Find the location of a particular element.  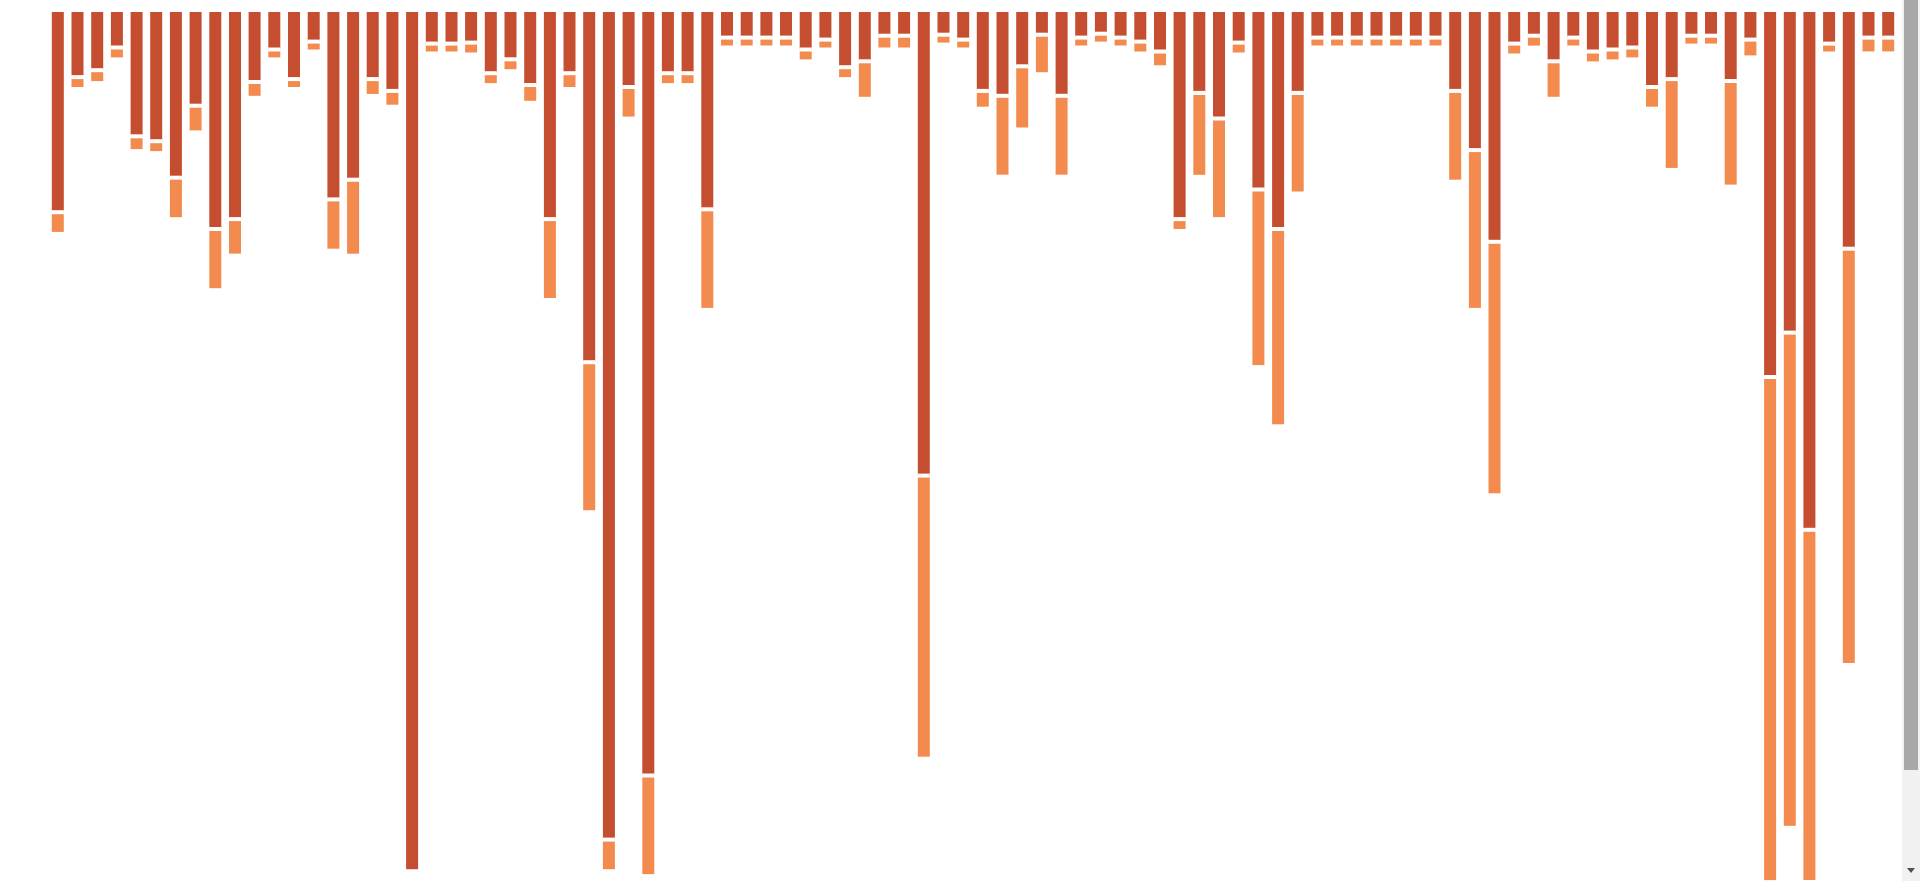

scroll-down-arrow-icon is located at coordinates (1911, 870).